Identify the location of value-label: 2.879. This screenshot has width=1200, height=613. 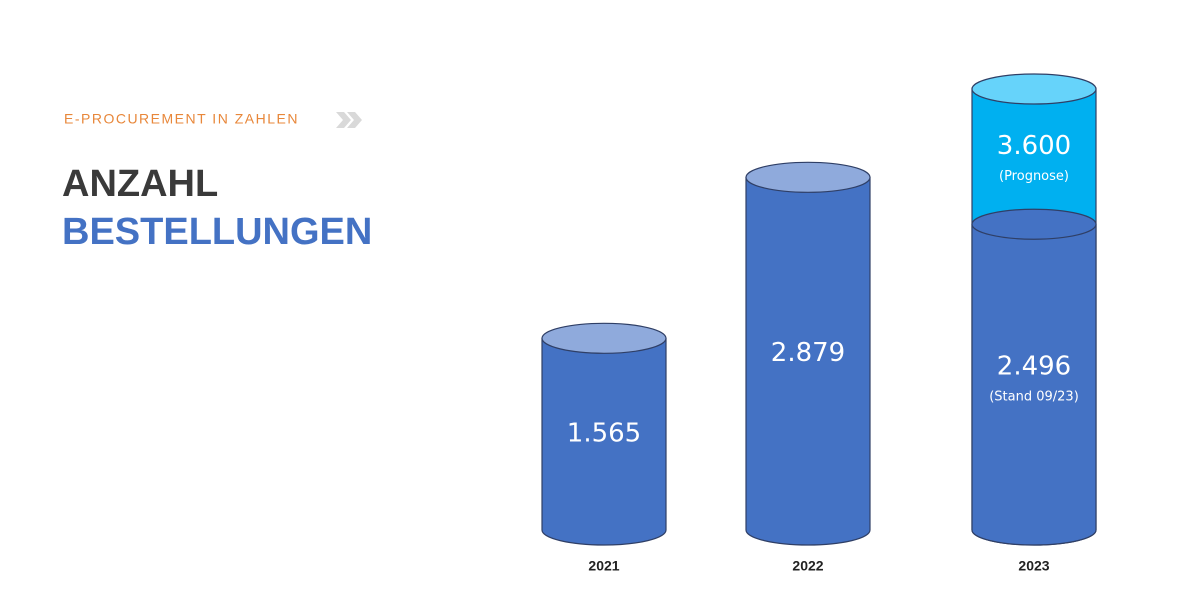
(808, 353).